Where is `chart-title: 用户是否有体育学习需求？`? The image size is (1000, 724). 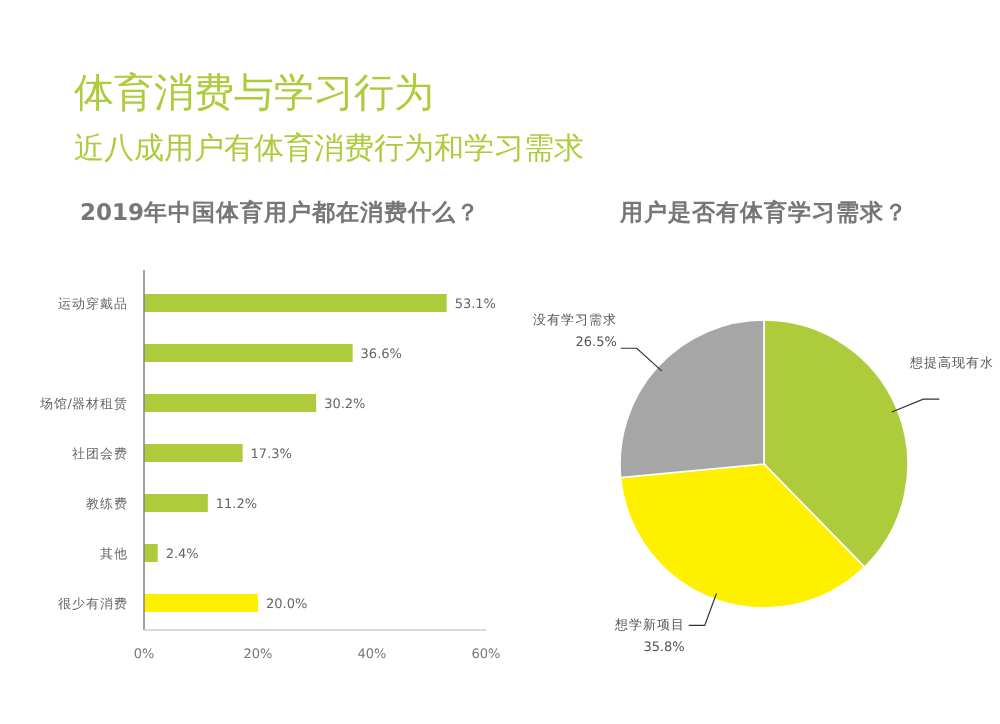
chart-title: 用户是否有体育学习需求？ is located at coordinates (763, 212).